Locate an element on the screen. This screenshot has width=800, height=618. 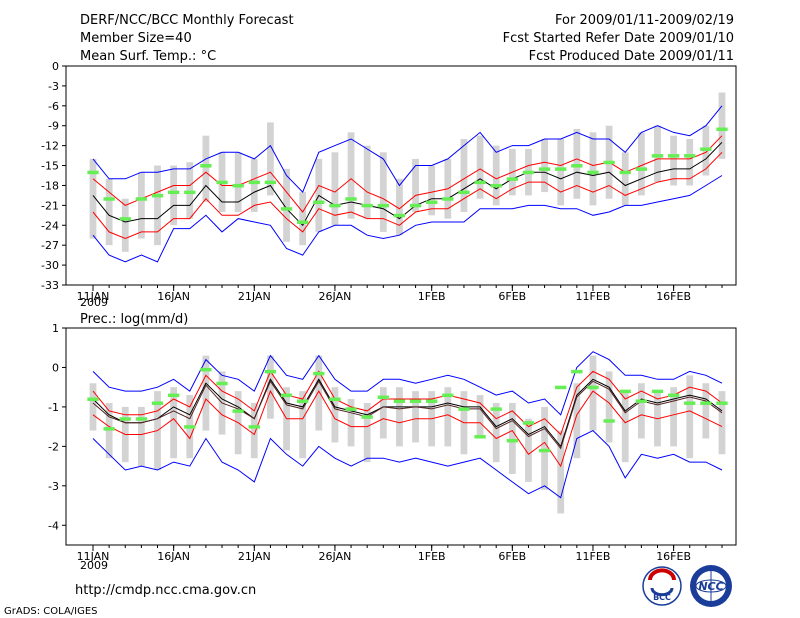
temp-ytick-label: 0 is located at coordinates (55, 66).